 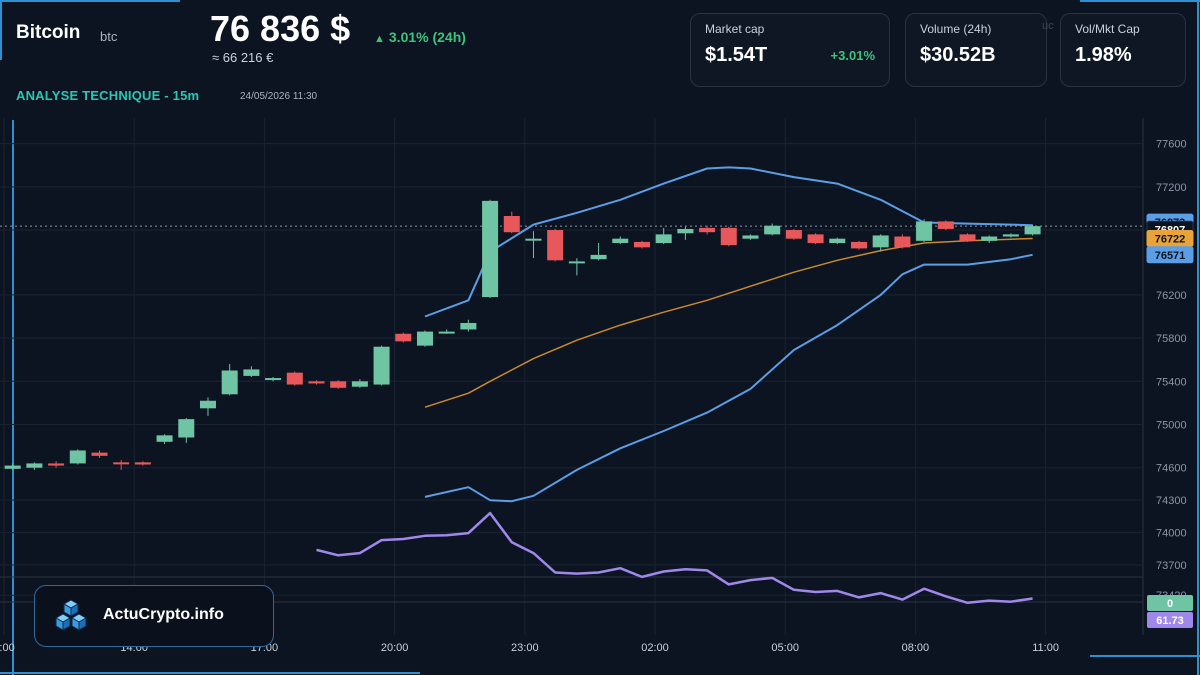 What do you see at coordinates (852, 55) in the screenshot?
I see `market-cap-change: +3.01%` at bounding box center [852, 55].